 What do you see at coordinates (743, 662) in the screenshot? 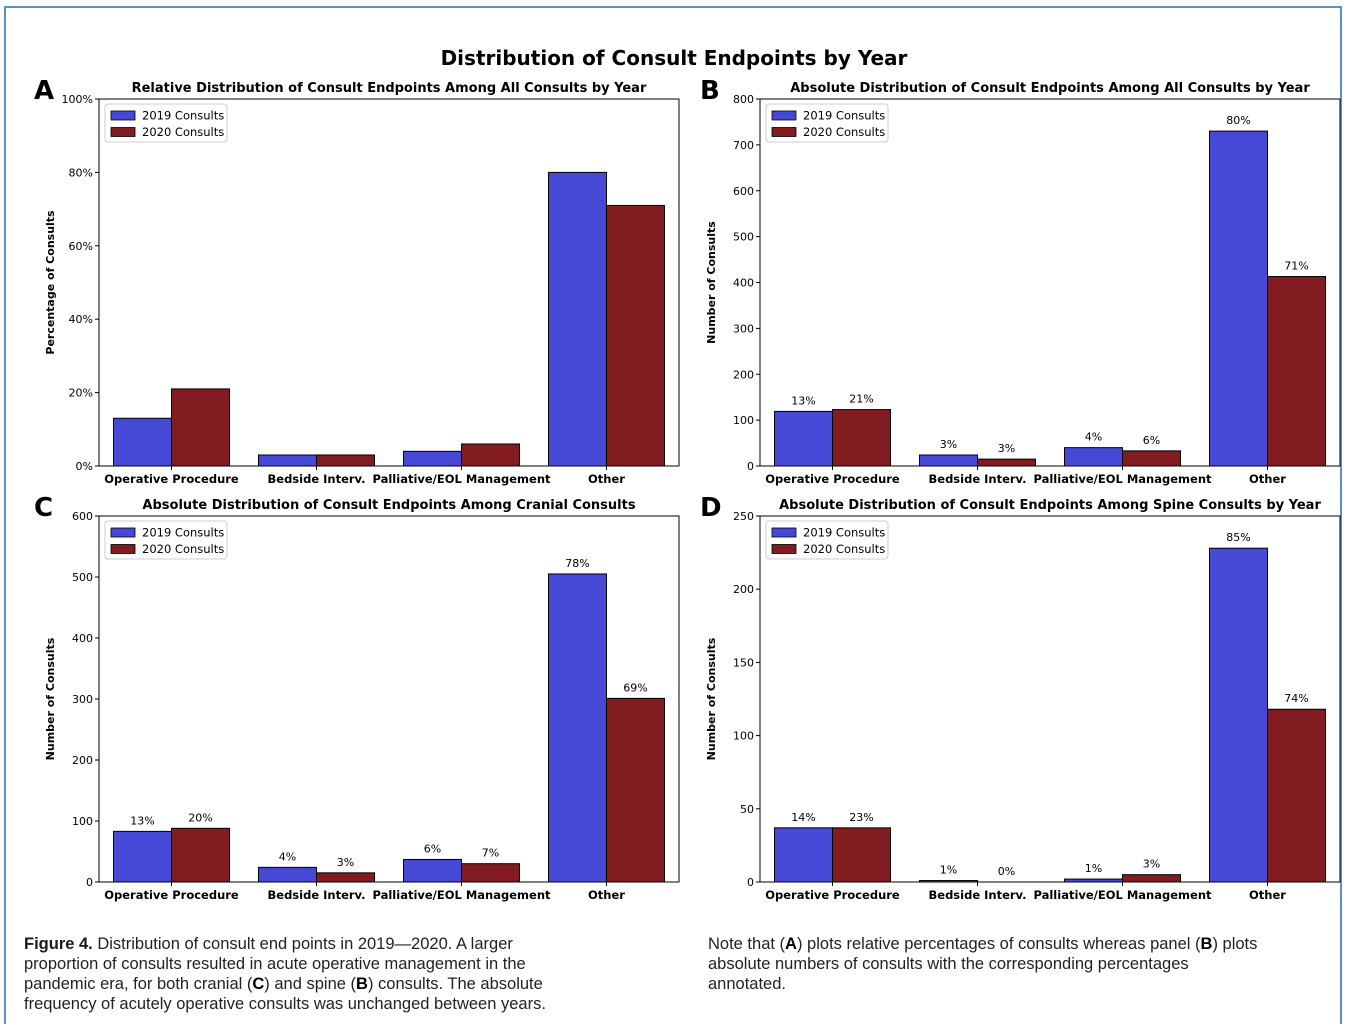
I see `y-tick-label: 150` at bounding box center [743, 662].